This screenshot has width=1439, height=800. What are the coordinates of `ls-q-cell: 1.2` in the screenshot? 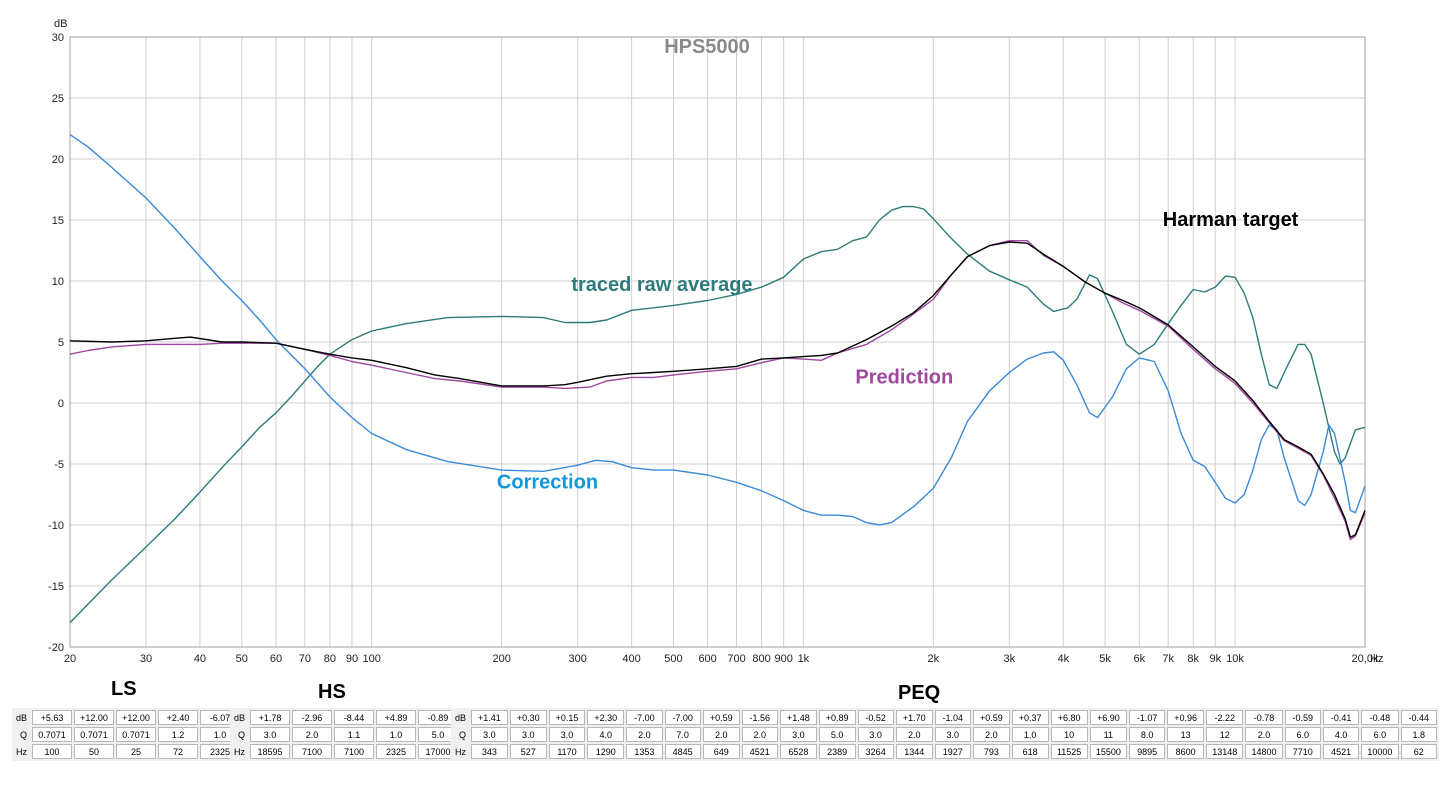 It's located at (178, 734).